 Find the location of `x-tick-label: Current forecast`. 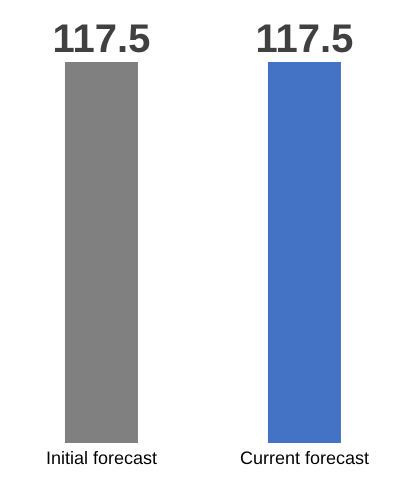

x-tick-label: Current forecast is located at coordinates (305, 458).